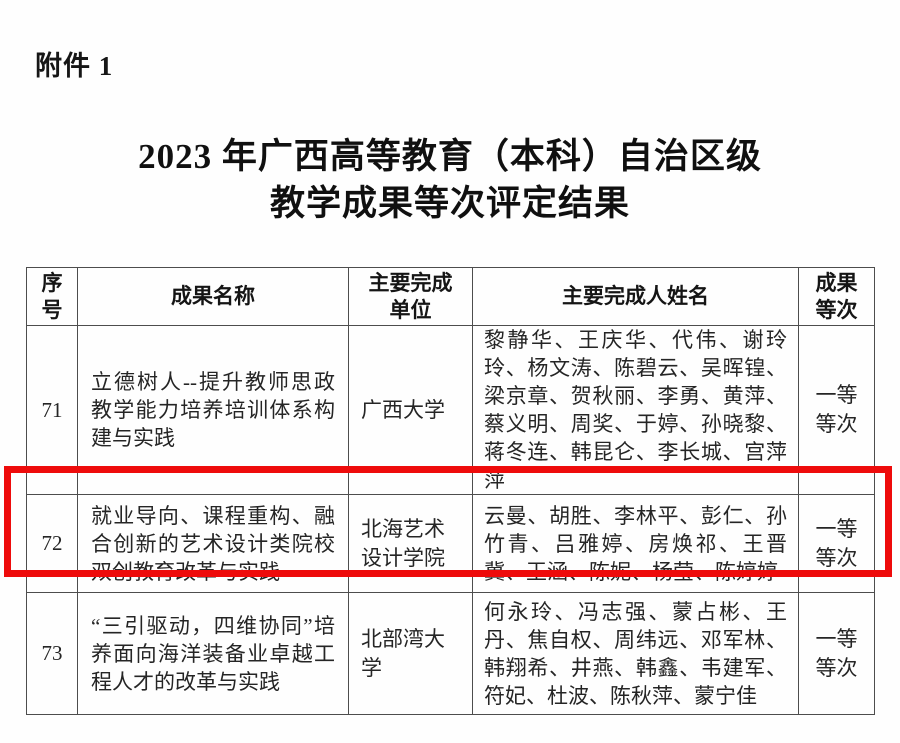 This screenshot has width=900, height=743. What do you see at coordinates (213, 543) in the screenshot?
I see `row-72-achievement-name: 就业导向、课程重构、融合创新的艺术设计类院校双创教育改革与实践` at bounding box center [213, 543].